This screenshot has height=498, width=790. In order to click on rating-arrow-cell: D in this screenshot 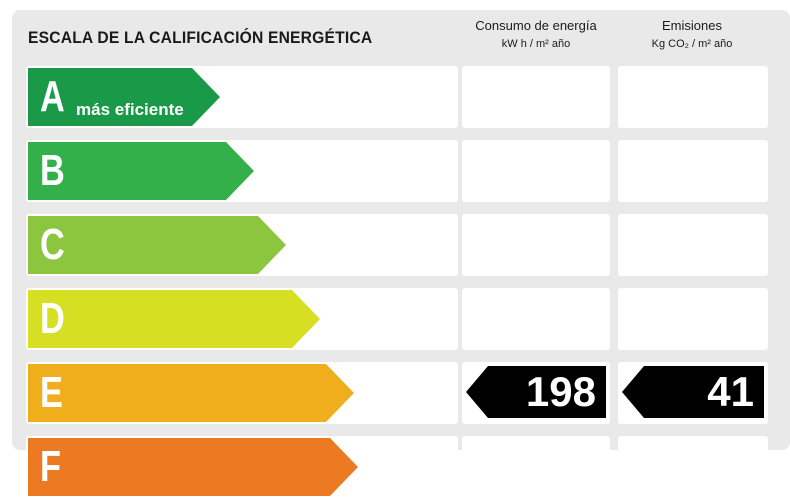, I will do `click(242, 319)`.